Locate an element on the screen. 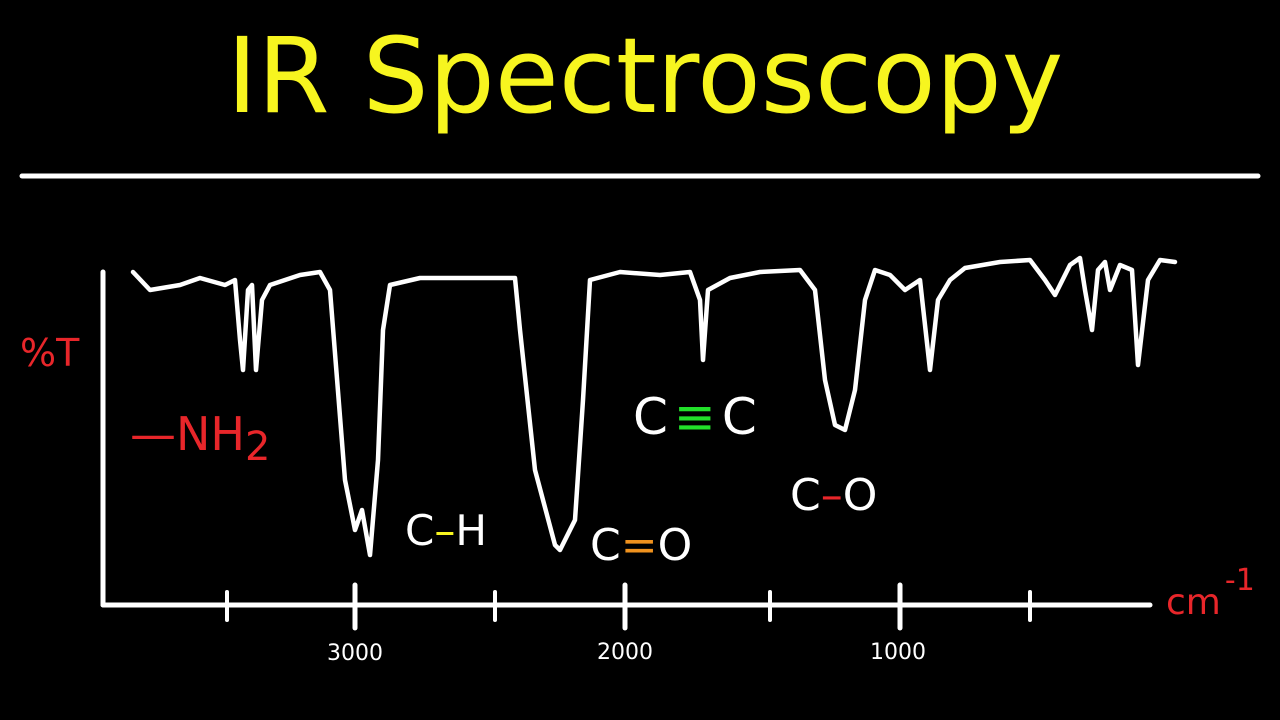 Image resolution: width=1280 pixels, height=720 pixels. unit-exponent: -1 is located at coordinates (1240, 580).